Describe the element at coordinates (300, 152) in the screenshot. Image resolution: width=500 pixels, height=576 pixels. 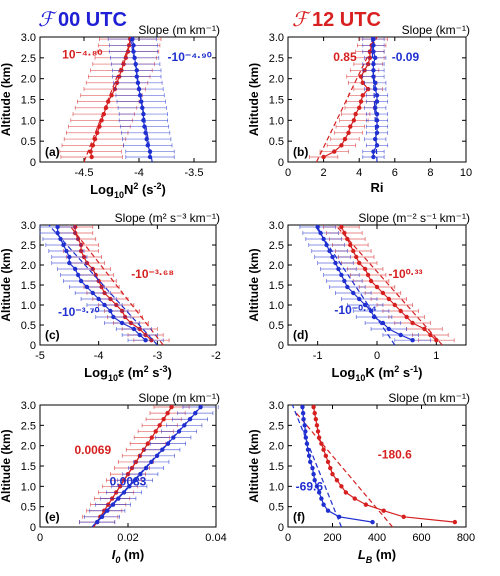
I see `panel-letter: (b)` at that location.